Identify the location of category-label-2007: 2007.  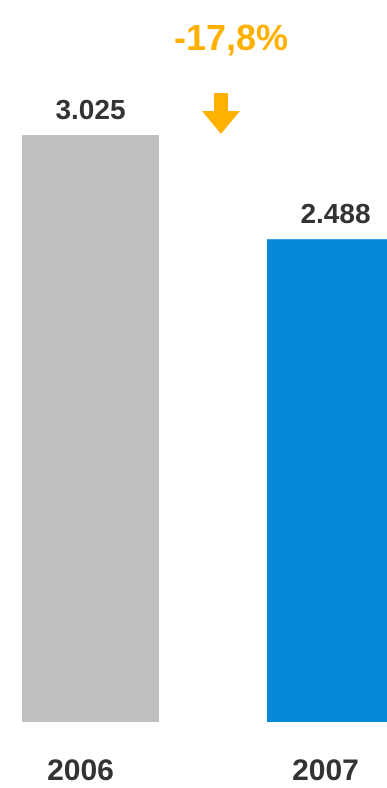
(325, 768).